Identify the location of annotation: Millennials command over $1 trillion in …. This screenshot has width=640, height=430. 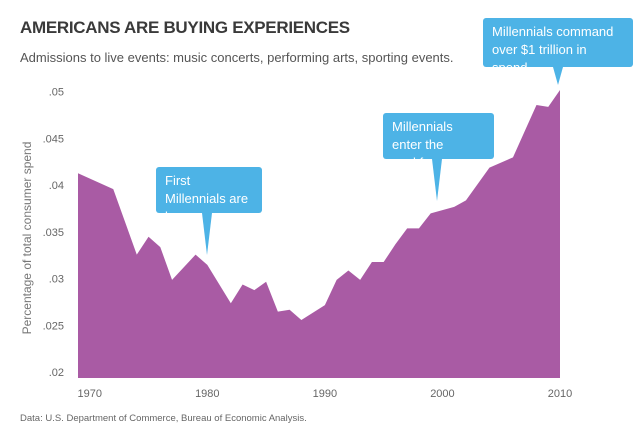
(558, 51).